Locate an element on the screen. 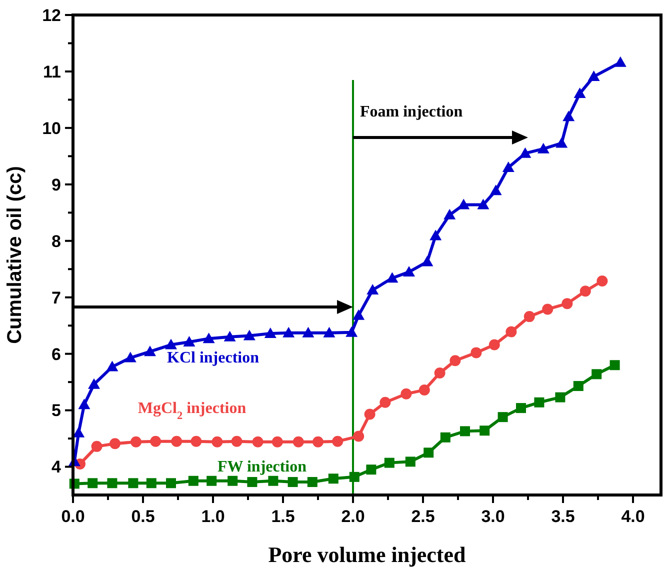 This screenshot has width=667, height=572. series-label: KCl injection is located at coordinates (213, 357).